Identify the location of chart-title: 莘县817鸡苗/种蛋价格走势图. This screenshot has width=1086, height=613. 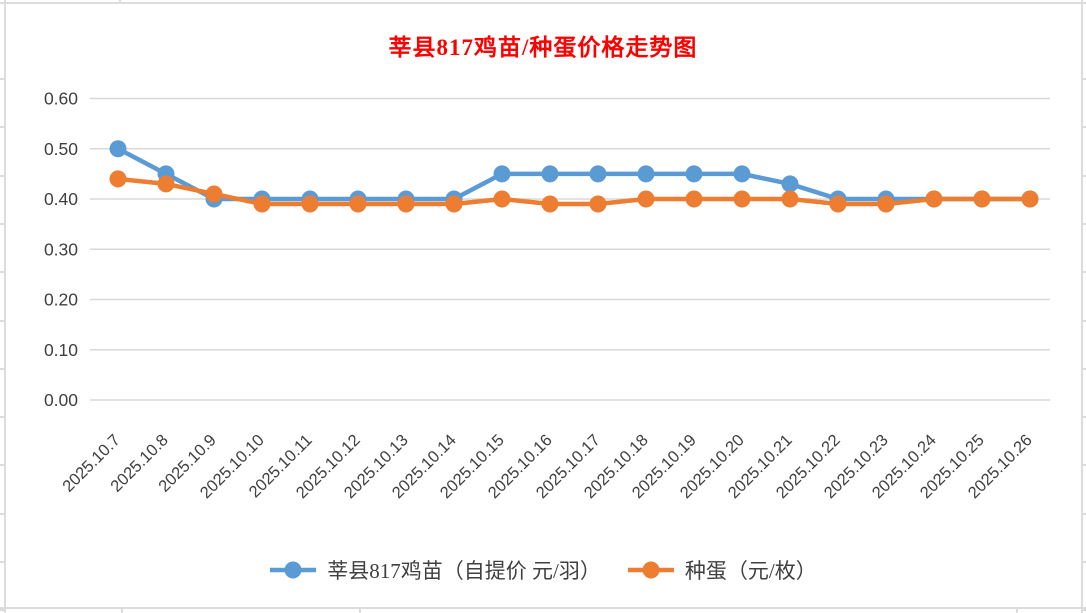
(543, 47).